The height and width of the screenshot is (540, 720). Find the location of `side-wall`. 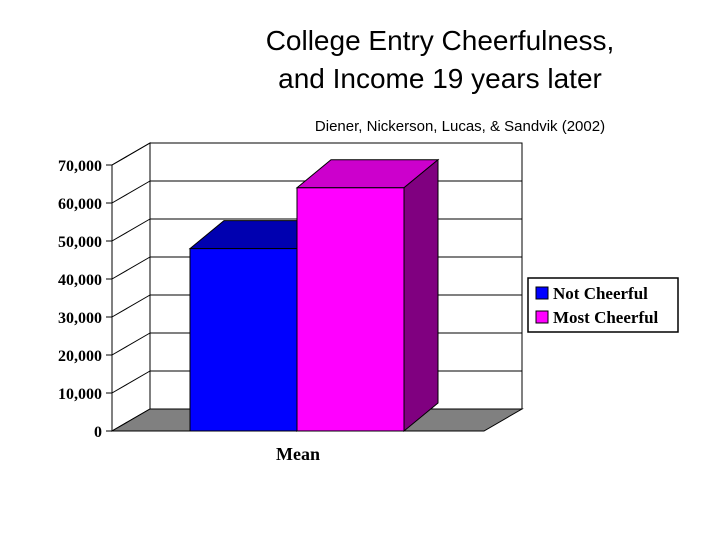

side-wall is located at coordinates (131, 287).